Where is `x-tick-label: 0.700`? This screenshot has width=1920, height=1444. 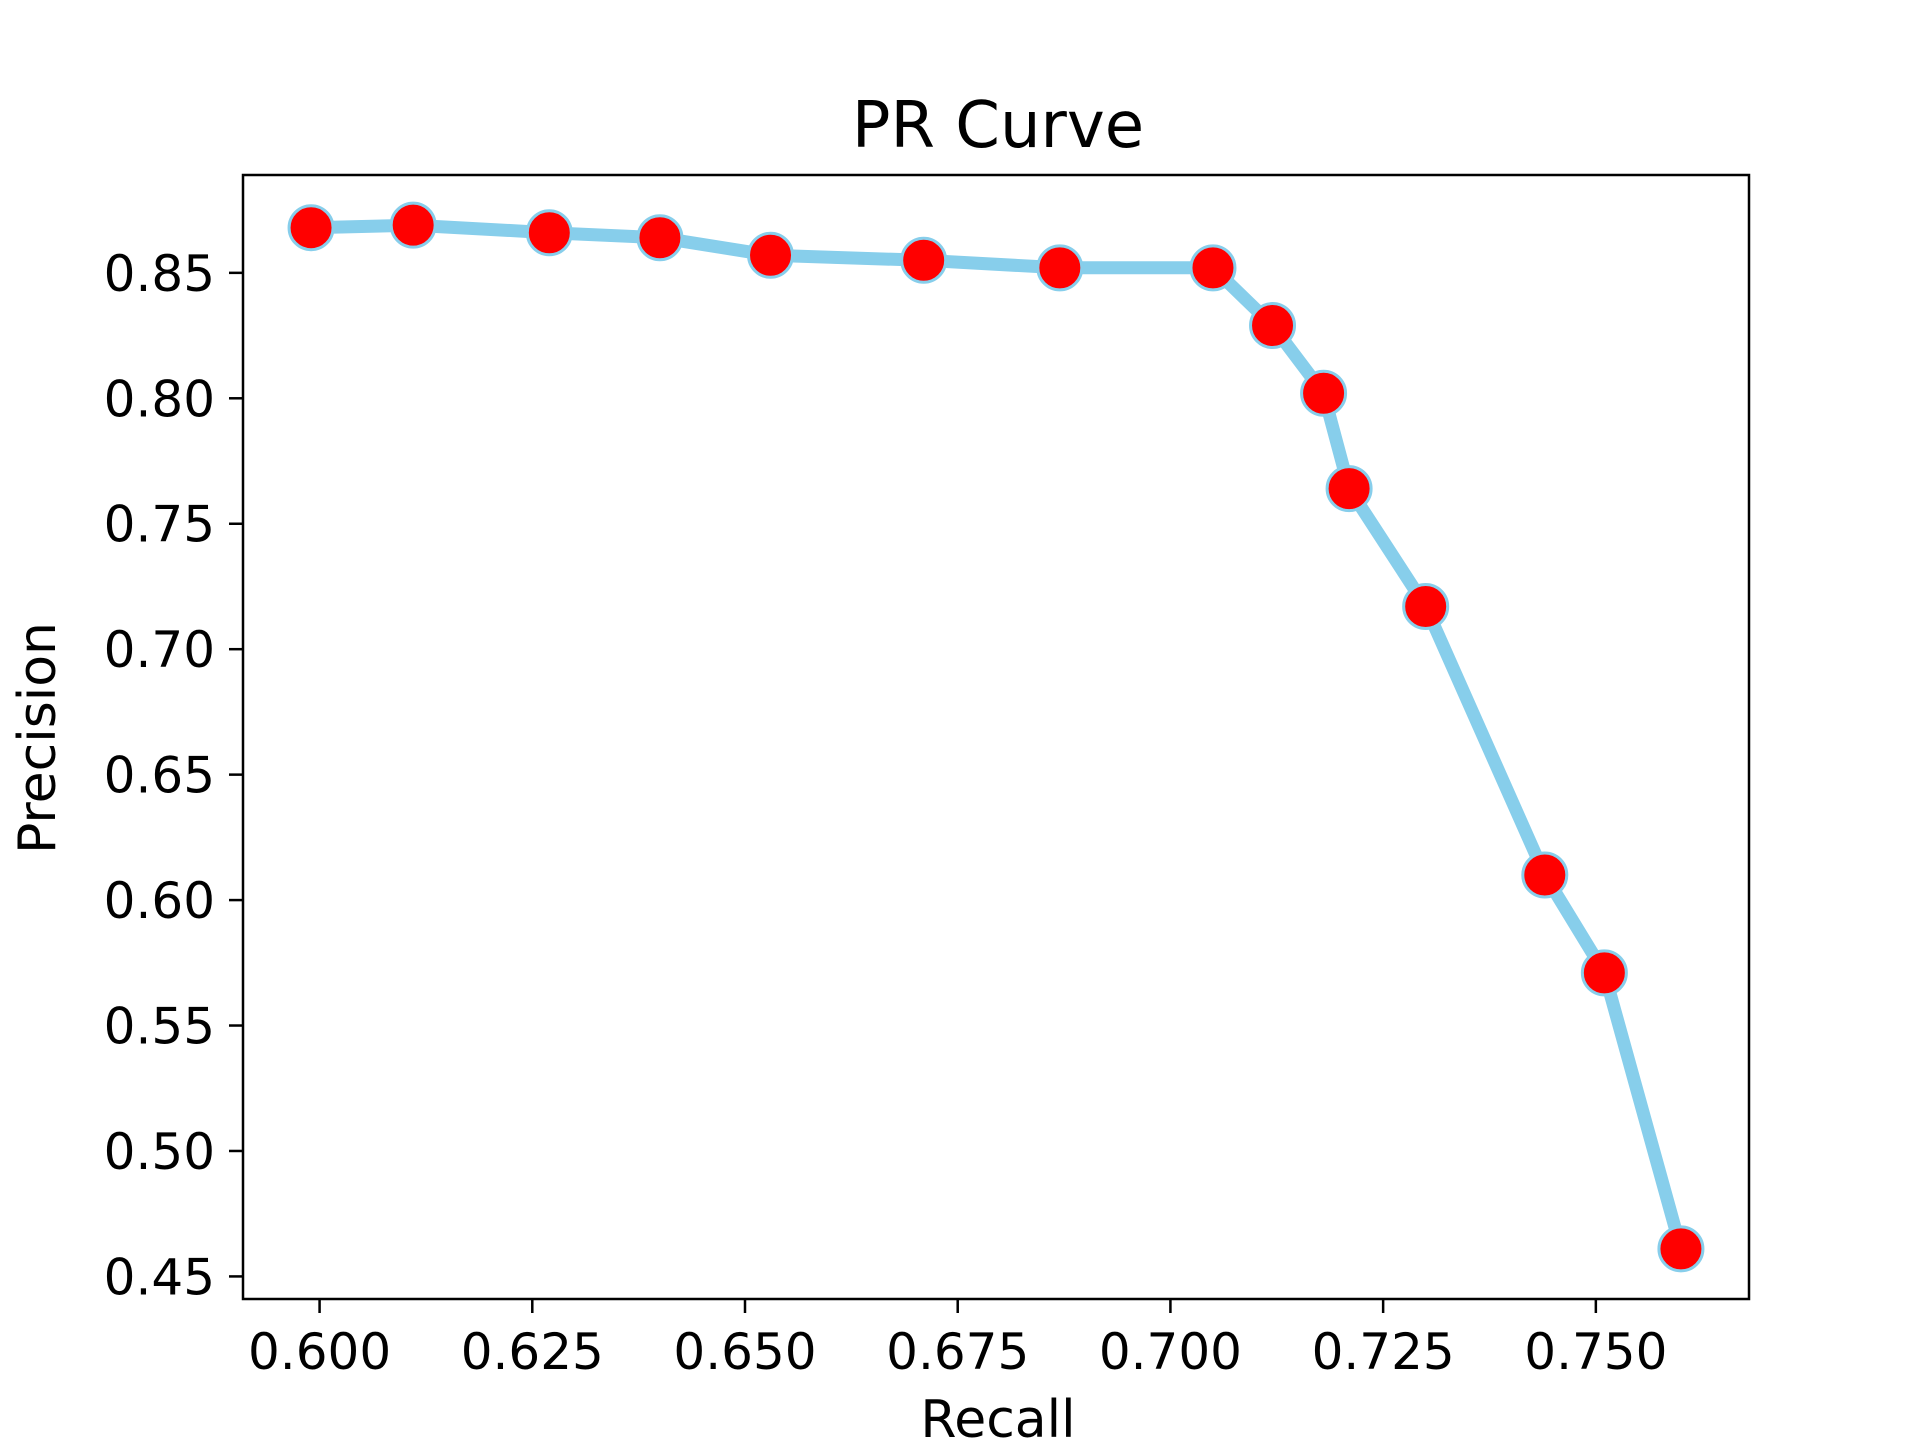 x-tick-label: 0.700 is located at coordinates (1170, 1352).